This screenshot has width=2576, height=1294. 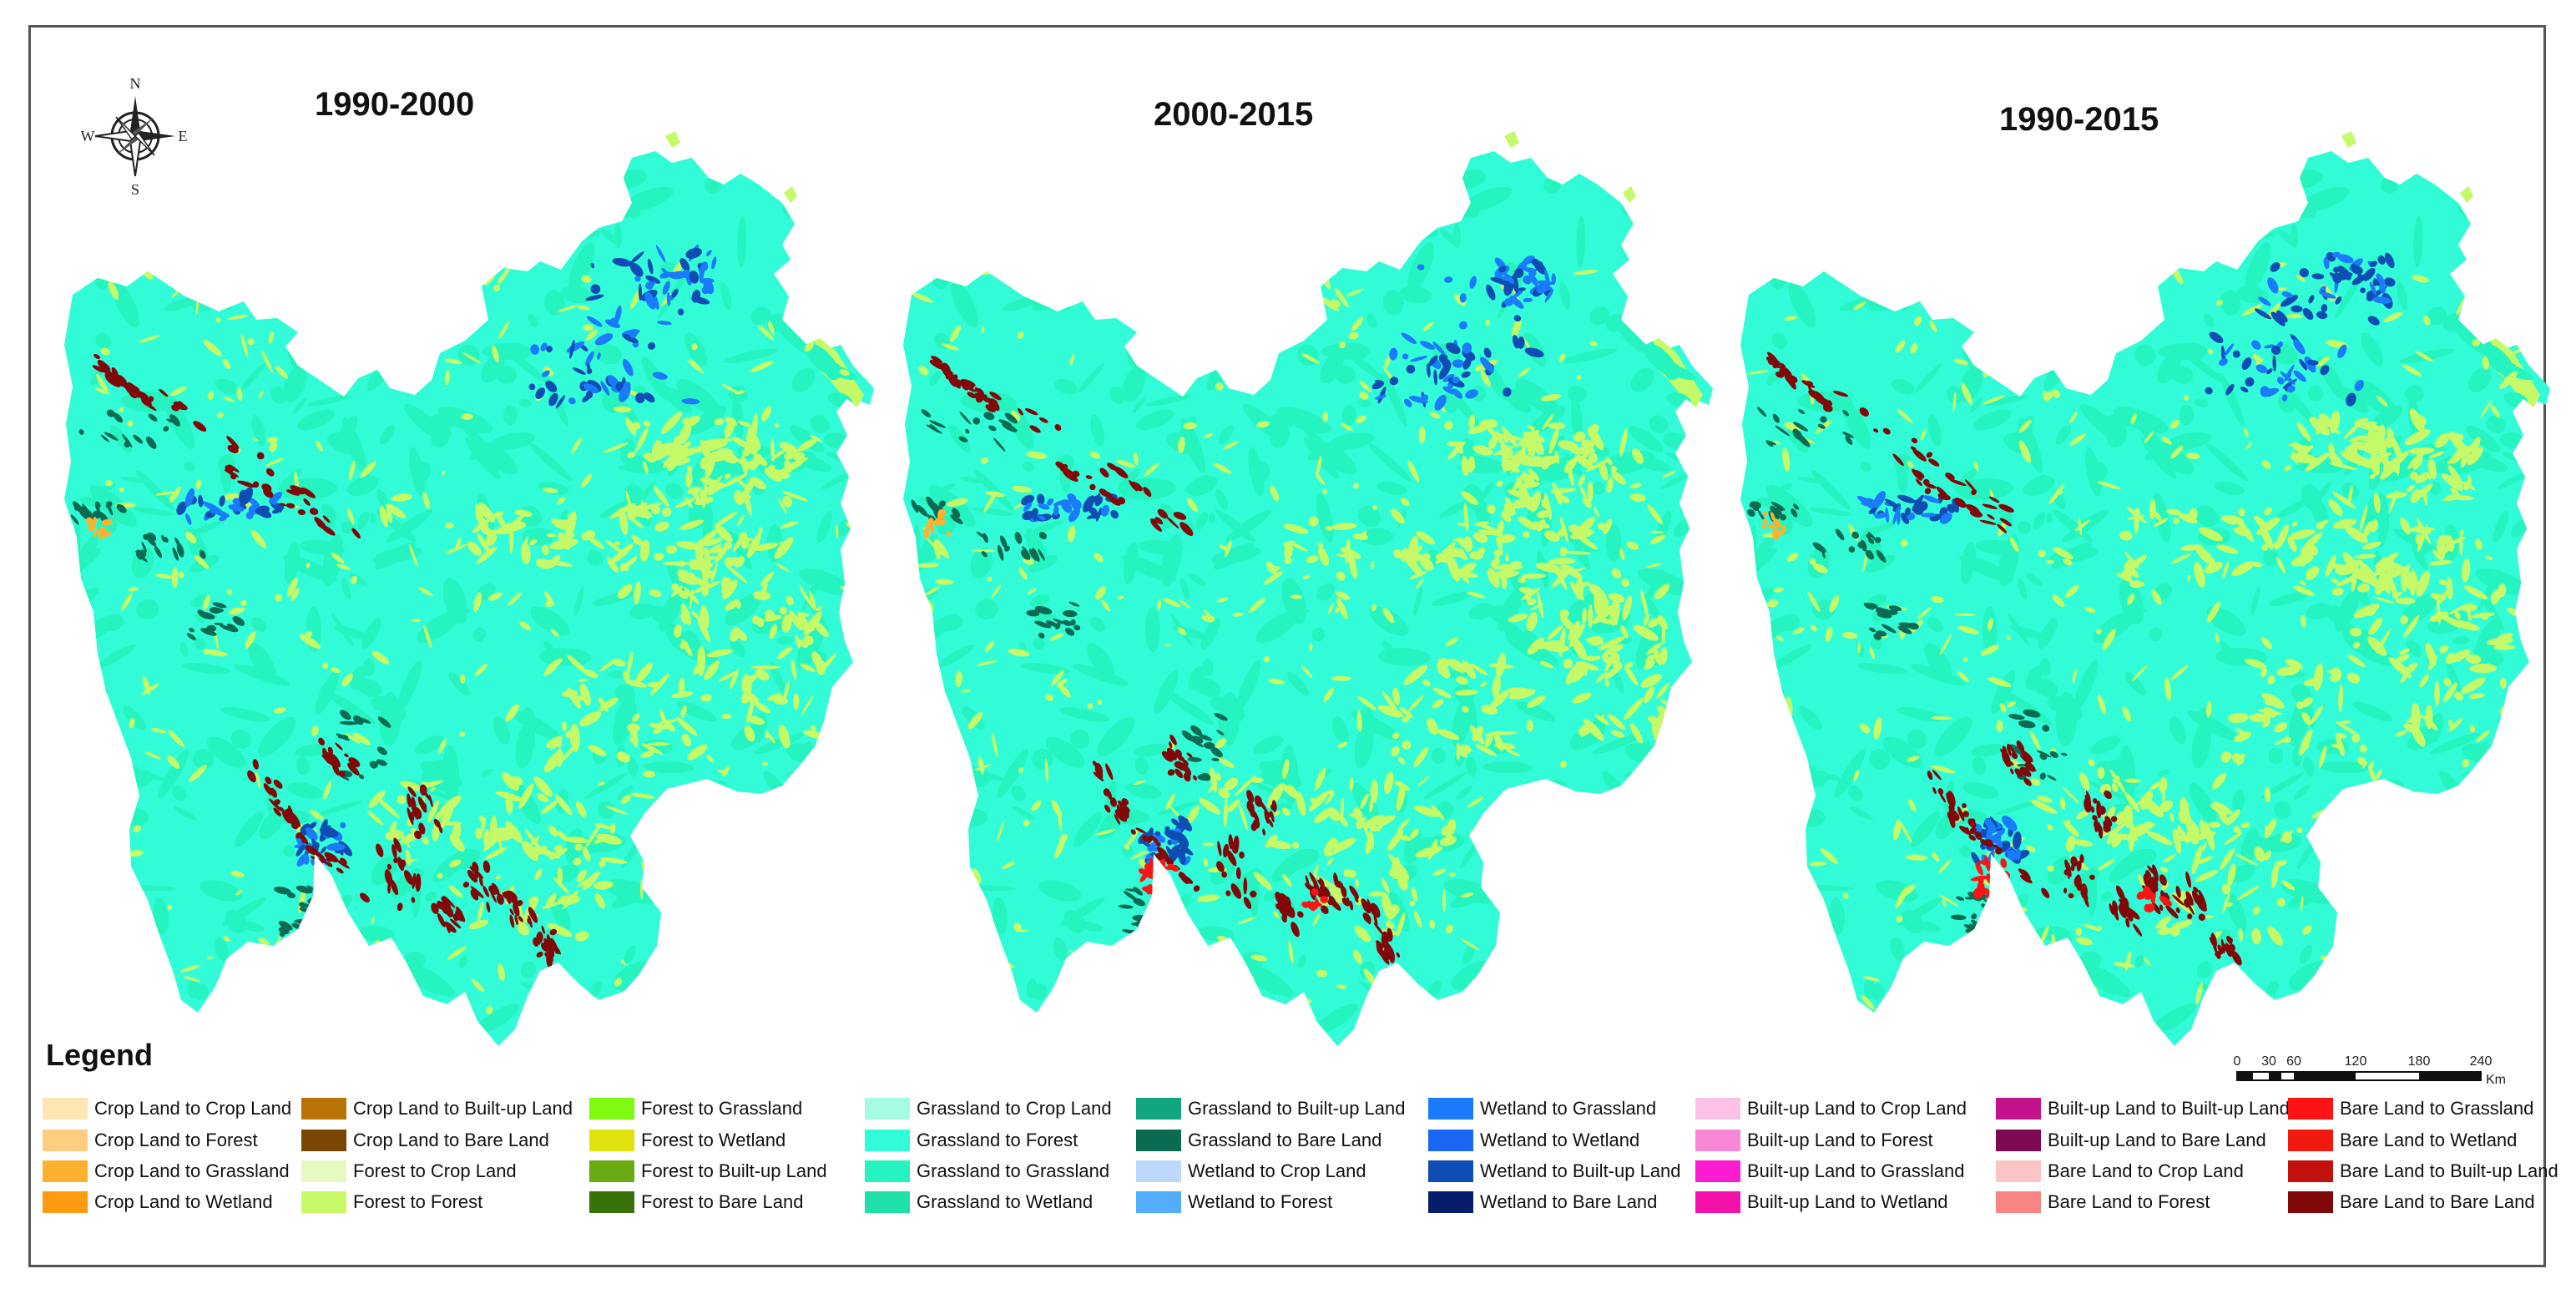 What do you see at coordinates (451, 1140) in the screenshot?
I see `legend-label: Crop Land to Bare Land` at bounding box center [451, 1140].